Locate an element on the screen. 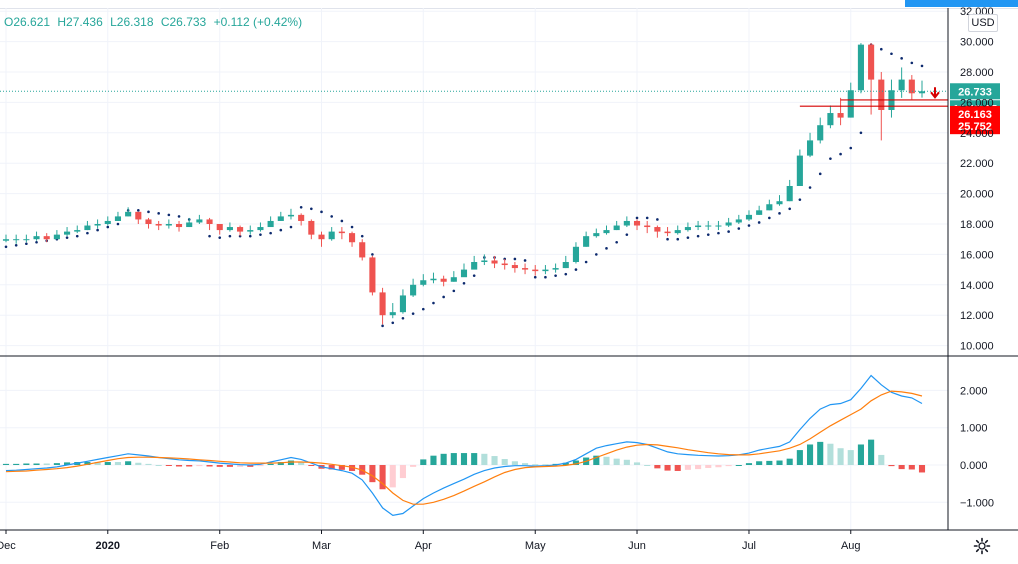 The image size is (1018, 564). price-tick-label: 28.000 is located at coordinates (977, 73).